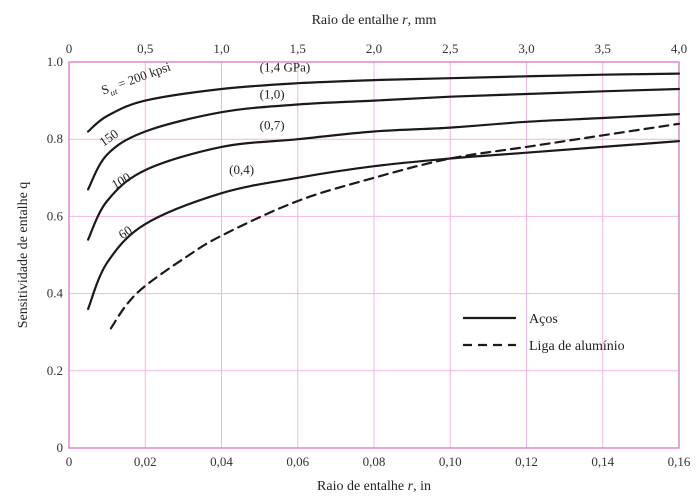 The width and height of the screenshot is (697, 500). What do you see at coordinates (136, 80) in the screenshot?
I see `curve-annotation: Sut = 200 kpsi` at bounding box center [136, 80].